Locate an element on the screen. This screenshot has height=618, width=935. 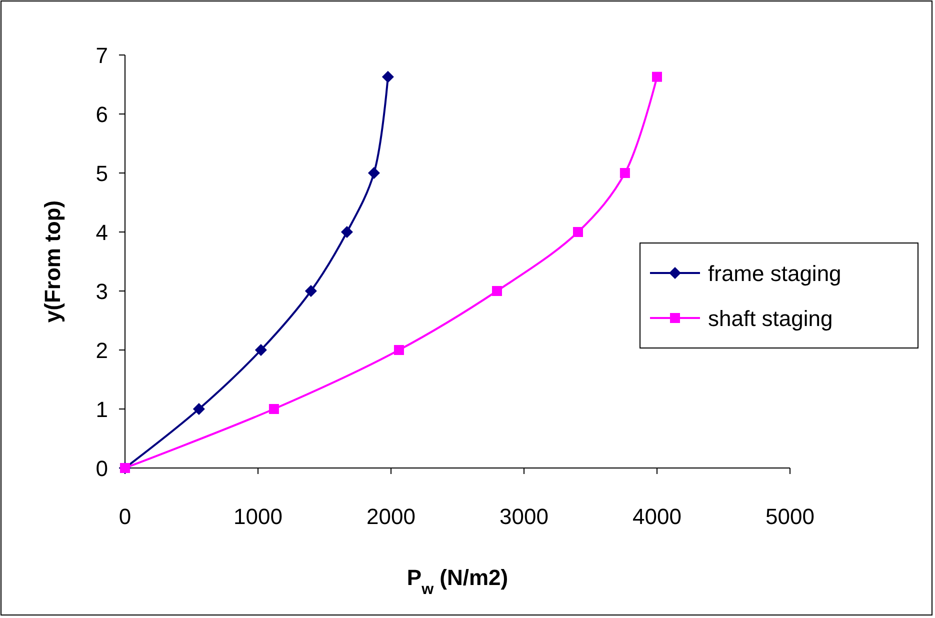
y-tick-label: 5 is located at coordinates (102, 173).